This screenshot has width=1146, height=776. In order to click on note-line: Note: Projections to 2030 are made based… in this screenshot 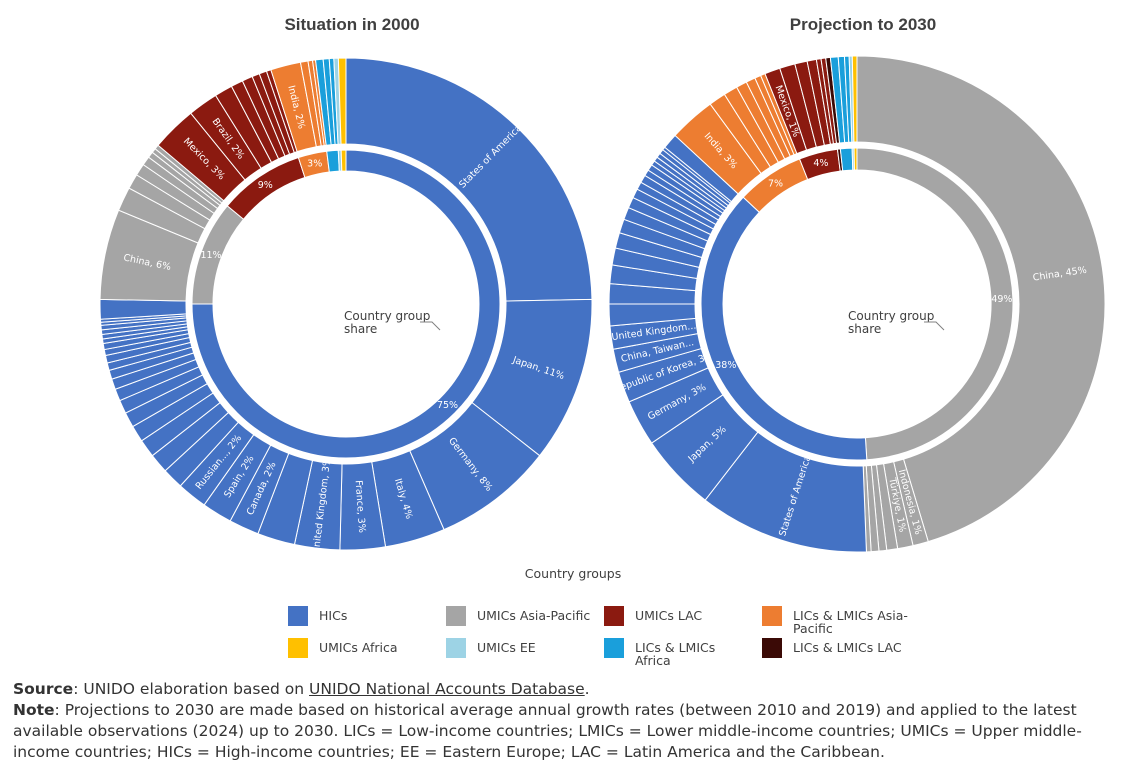, I will do `click(575, 731)`.